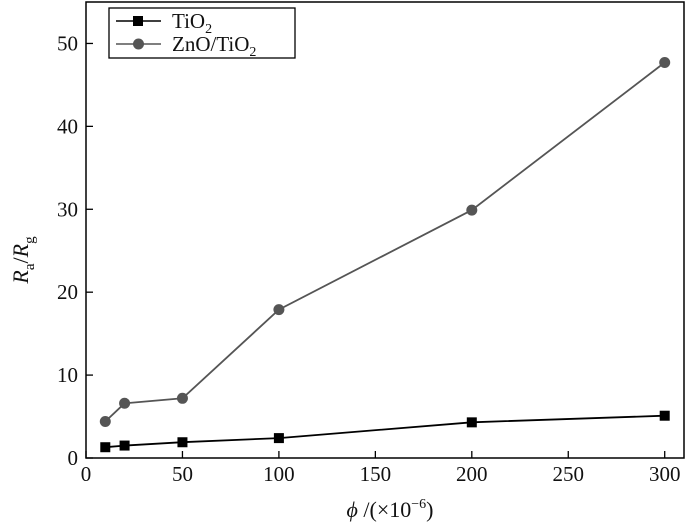 The image size is (700, 527). Describe the element at coordinates (214, 46) in the screenshot. I see `legend-label-zno-tio2: ZnO/TiO2` at that location.